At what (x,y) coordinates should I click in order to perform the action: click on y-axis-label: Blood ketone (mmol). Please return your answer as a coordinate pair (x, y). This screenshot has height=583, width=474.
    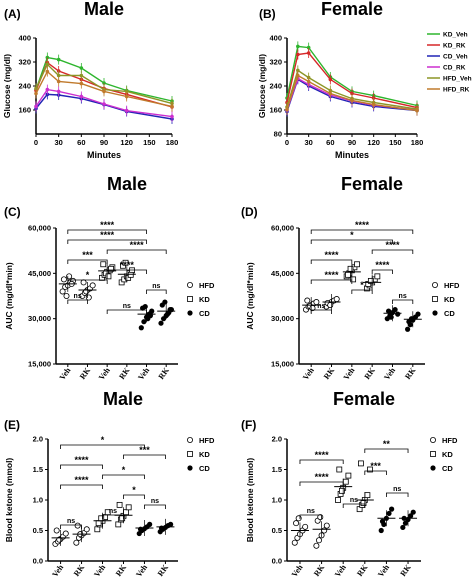
    Looking at the image, I should click on (9, 500).